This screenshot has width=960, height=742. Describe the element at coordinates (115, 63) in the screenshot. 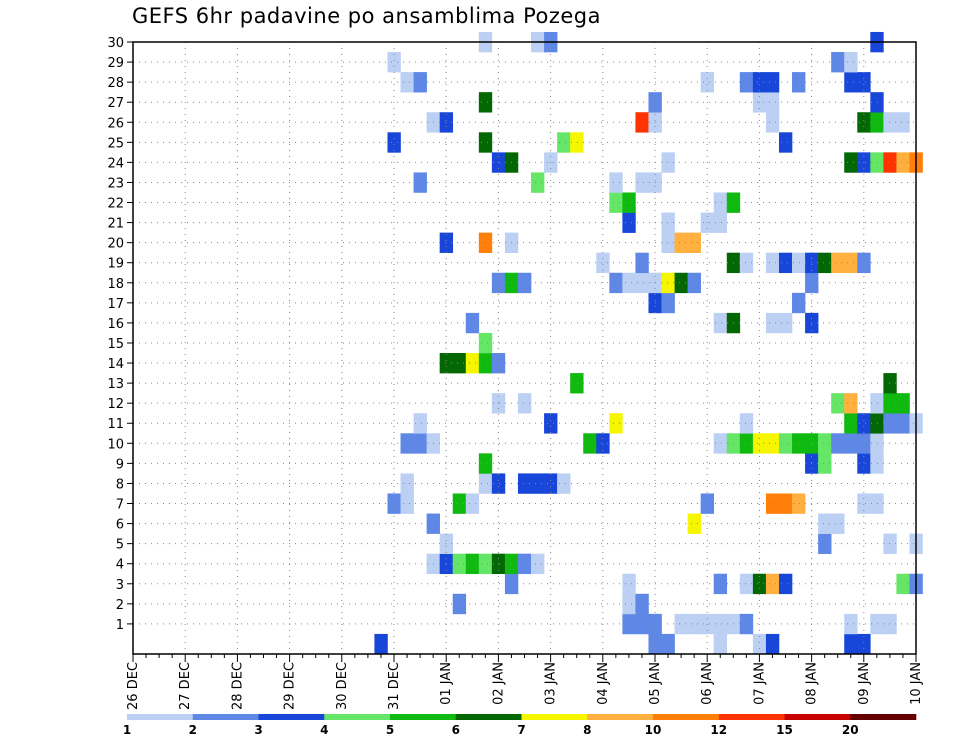

I see `y-tick-label: 29` at that location.